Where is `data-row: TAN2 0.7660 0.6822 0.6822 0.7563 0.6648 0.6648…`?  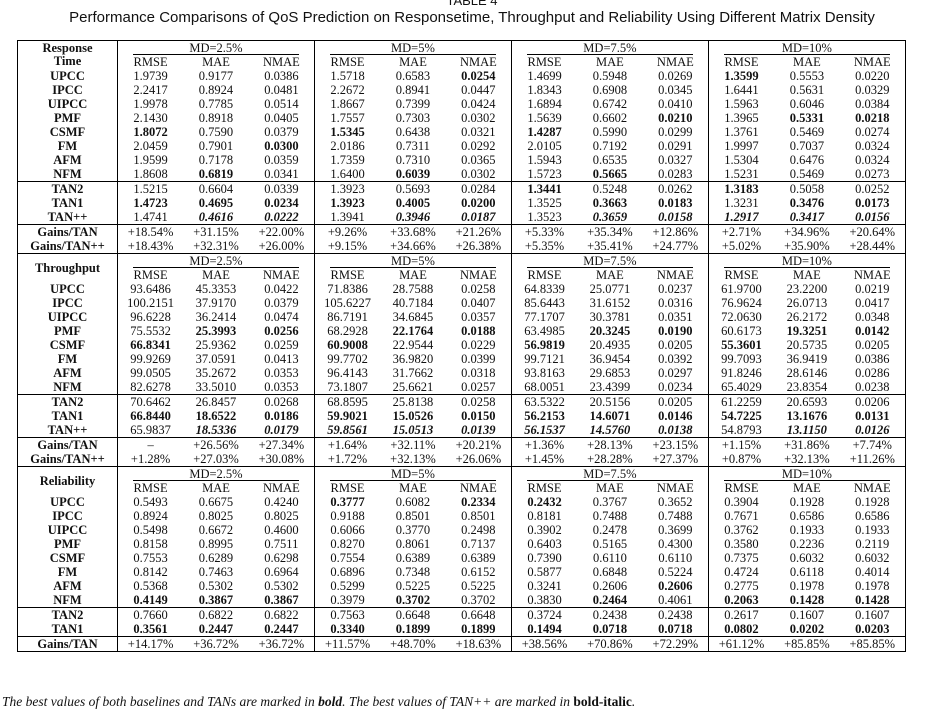
data-row: TAN2 0.7660 0.6822 0.6822 0.7563 0.6648 0.6648… is located at coordinates (461, 614).